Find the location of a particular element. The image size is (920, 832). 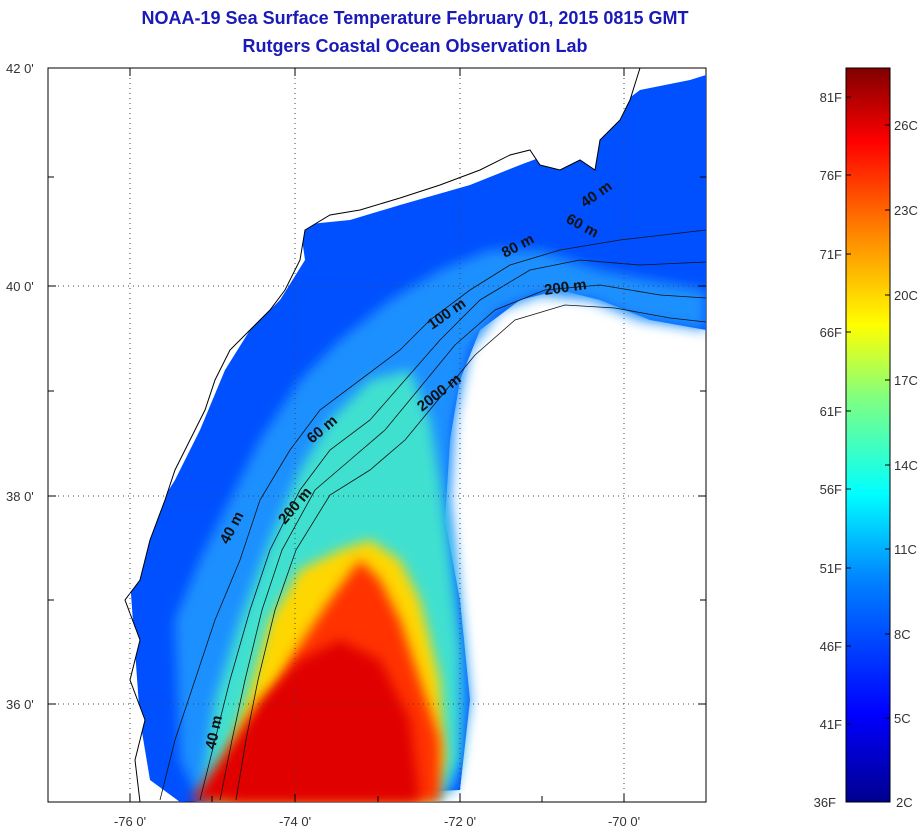

colorbar-f-label: 56F is located at coordinates (831, 489).